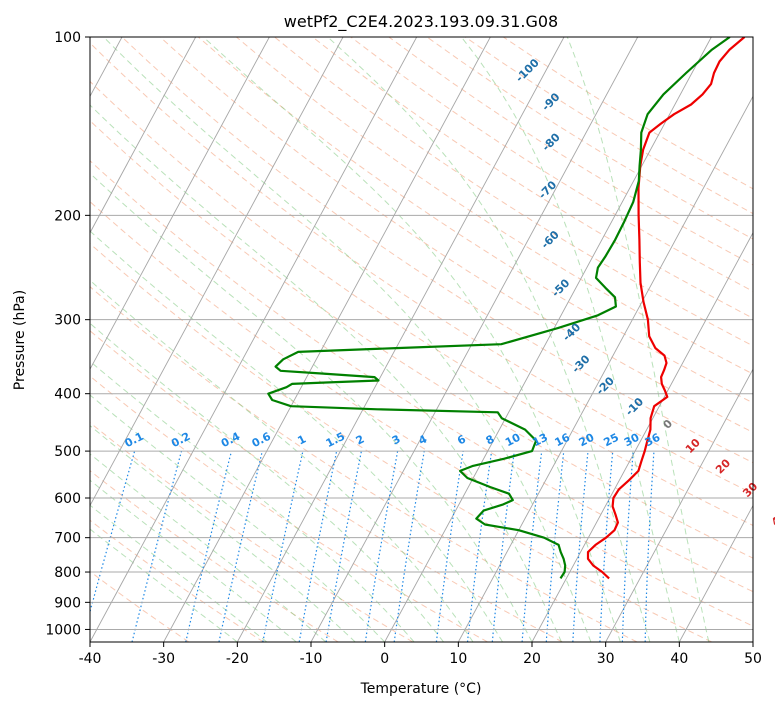 The height and width of the screenshot is (708, 775). I want to click on y-tick-label: 700, so click(67, 539).